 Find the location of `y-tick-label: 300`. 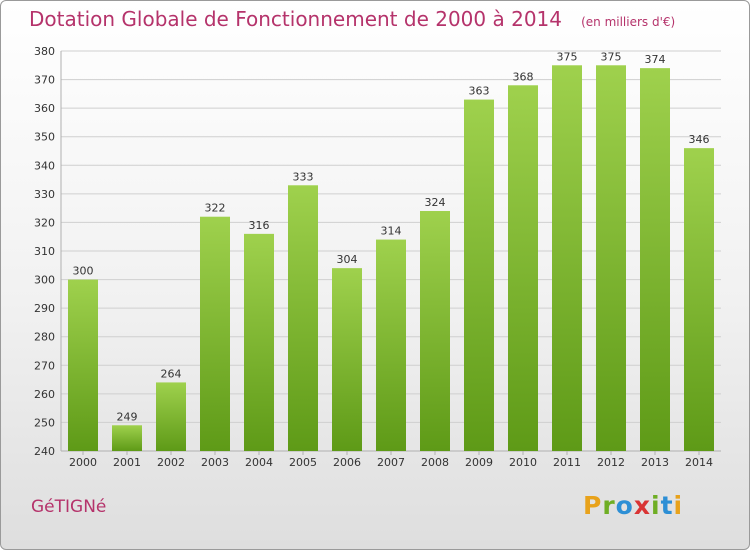

y-tick-label: 300 is located at coordinates (44, 280).